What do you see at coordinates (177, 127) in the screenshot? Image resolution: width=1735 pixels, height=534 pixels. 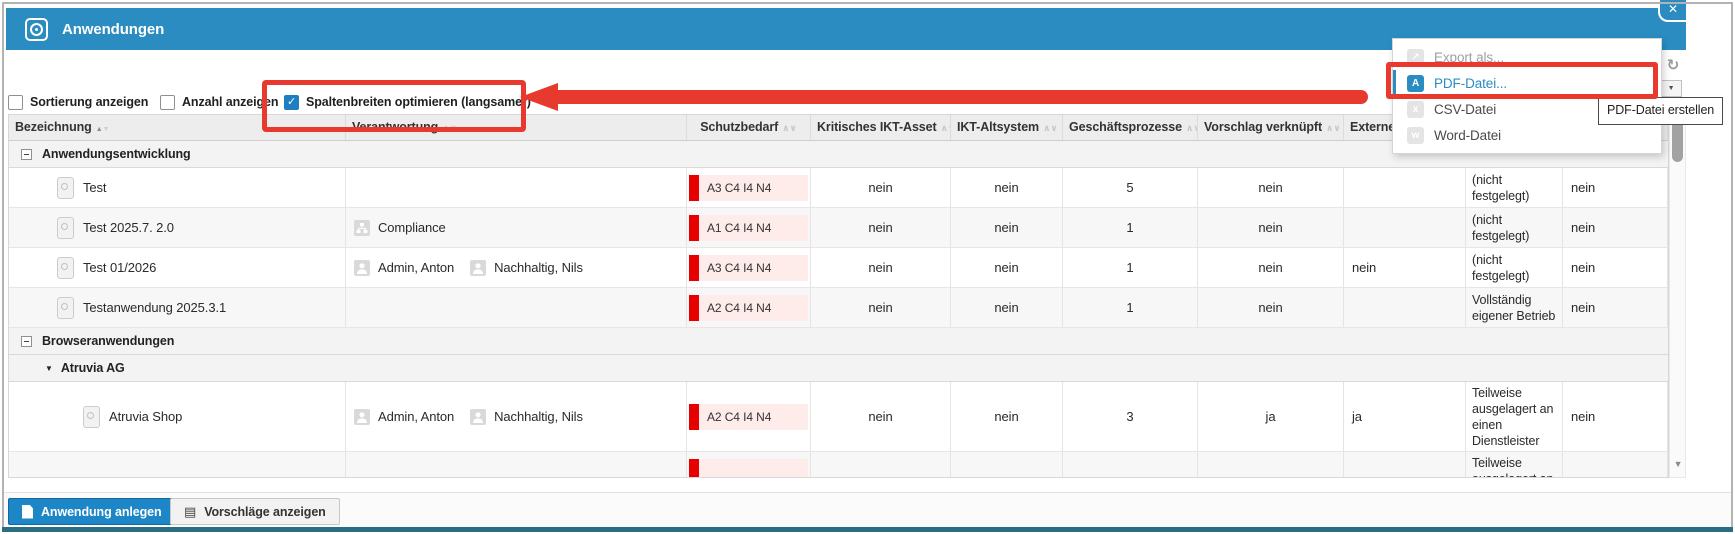 I see `column-header-bezeichnung: Bezeichnung ▲▼` at bounding box center [177, 127].